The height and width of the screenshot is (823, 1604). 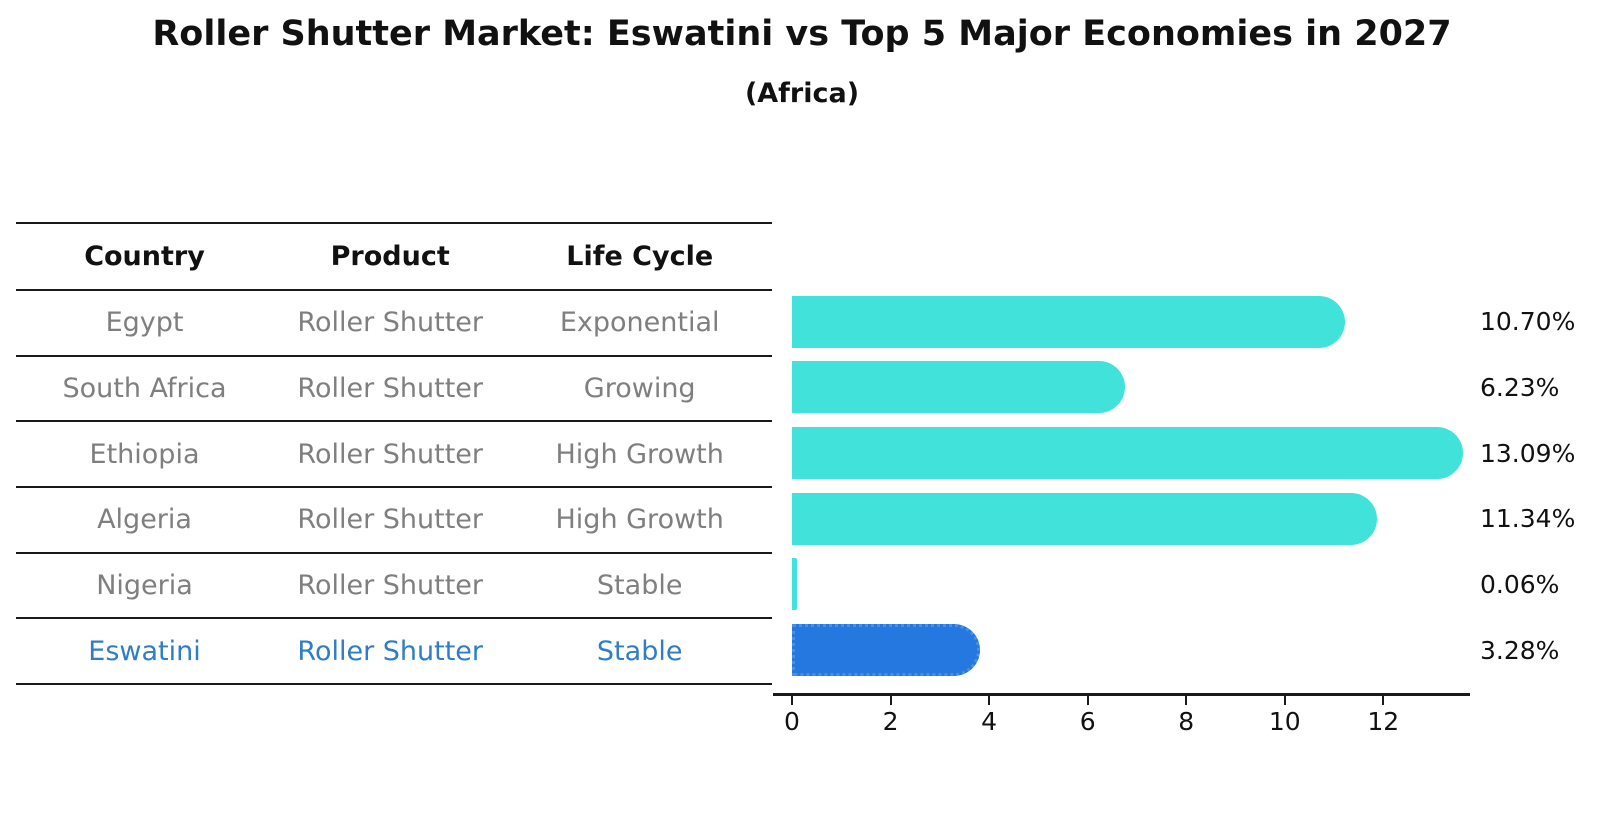 What do you see at coordinates (144, 388) in the screenshot?
I see `country-cell: South Africa` at bounding box center [144, 388].